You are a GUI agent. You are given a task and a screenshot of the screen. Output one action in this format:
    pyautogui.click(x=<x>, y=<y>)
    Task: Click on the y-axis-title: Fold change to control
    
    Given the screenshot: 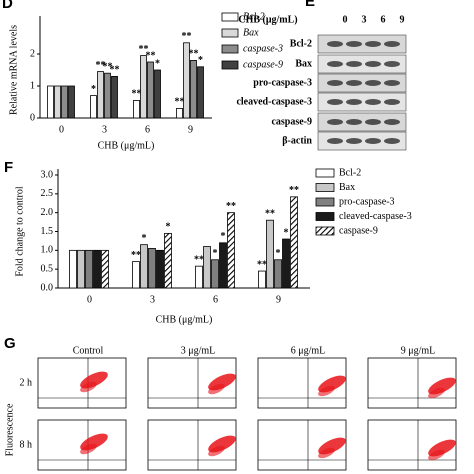 What is the action you would take?
    pyautogui.click(x=19, y=231)
    